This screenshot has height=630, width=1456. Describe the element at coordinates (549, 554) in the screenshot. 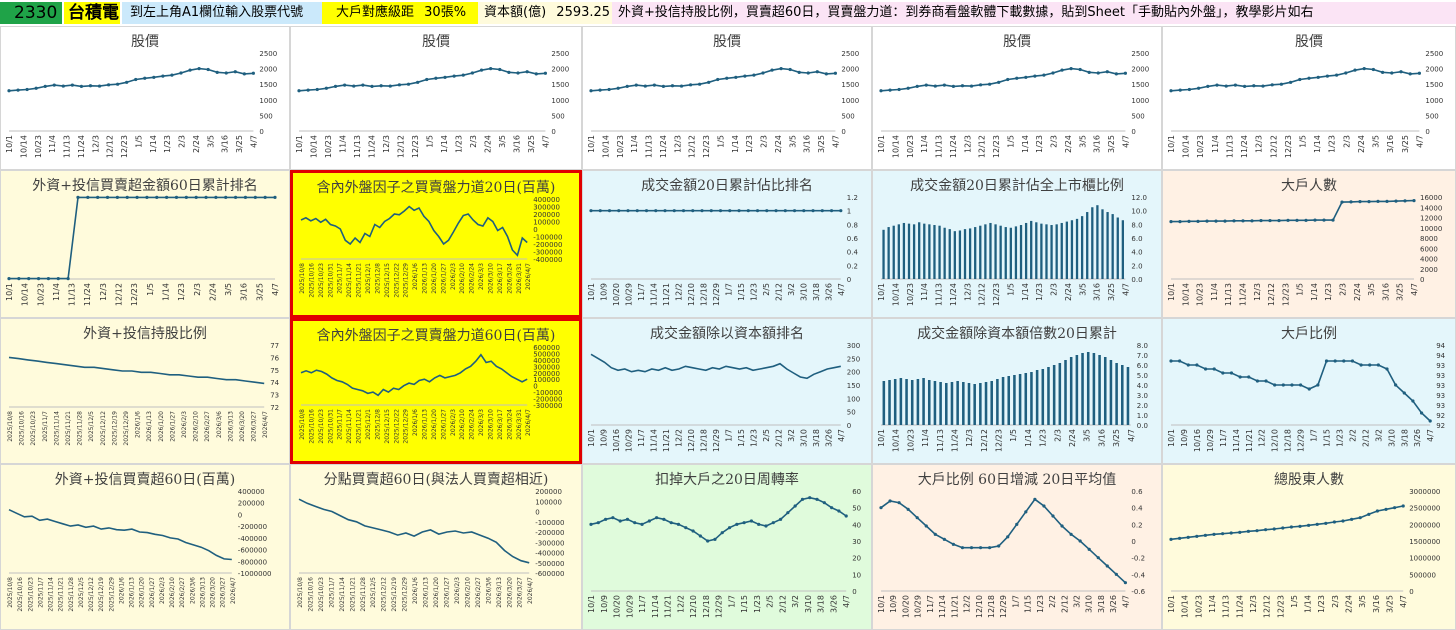

I see `y-tick-label: -400000` at that location.